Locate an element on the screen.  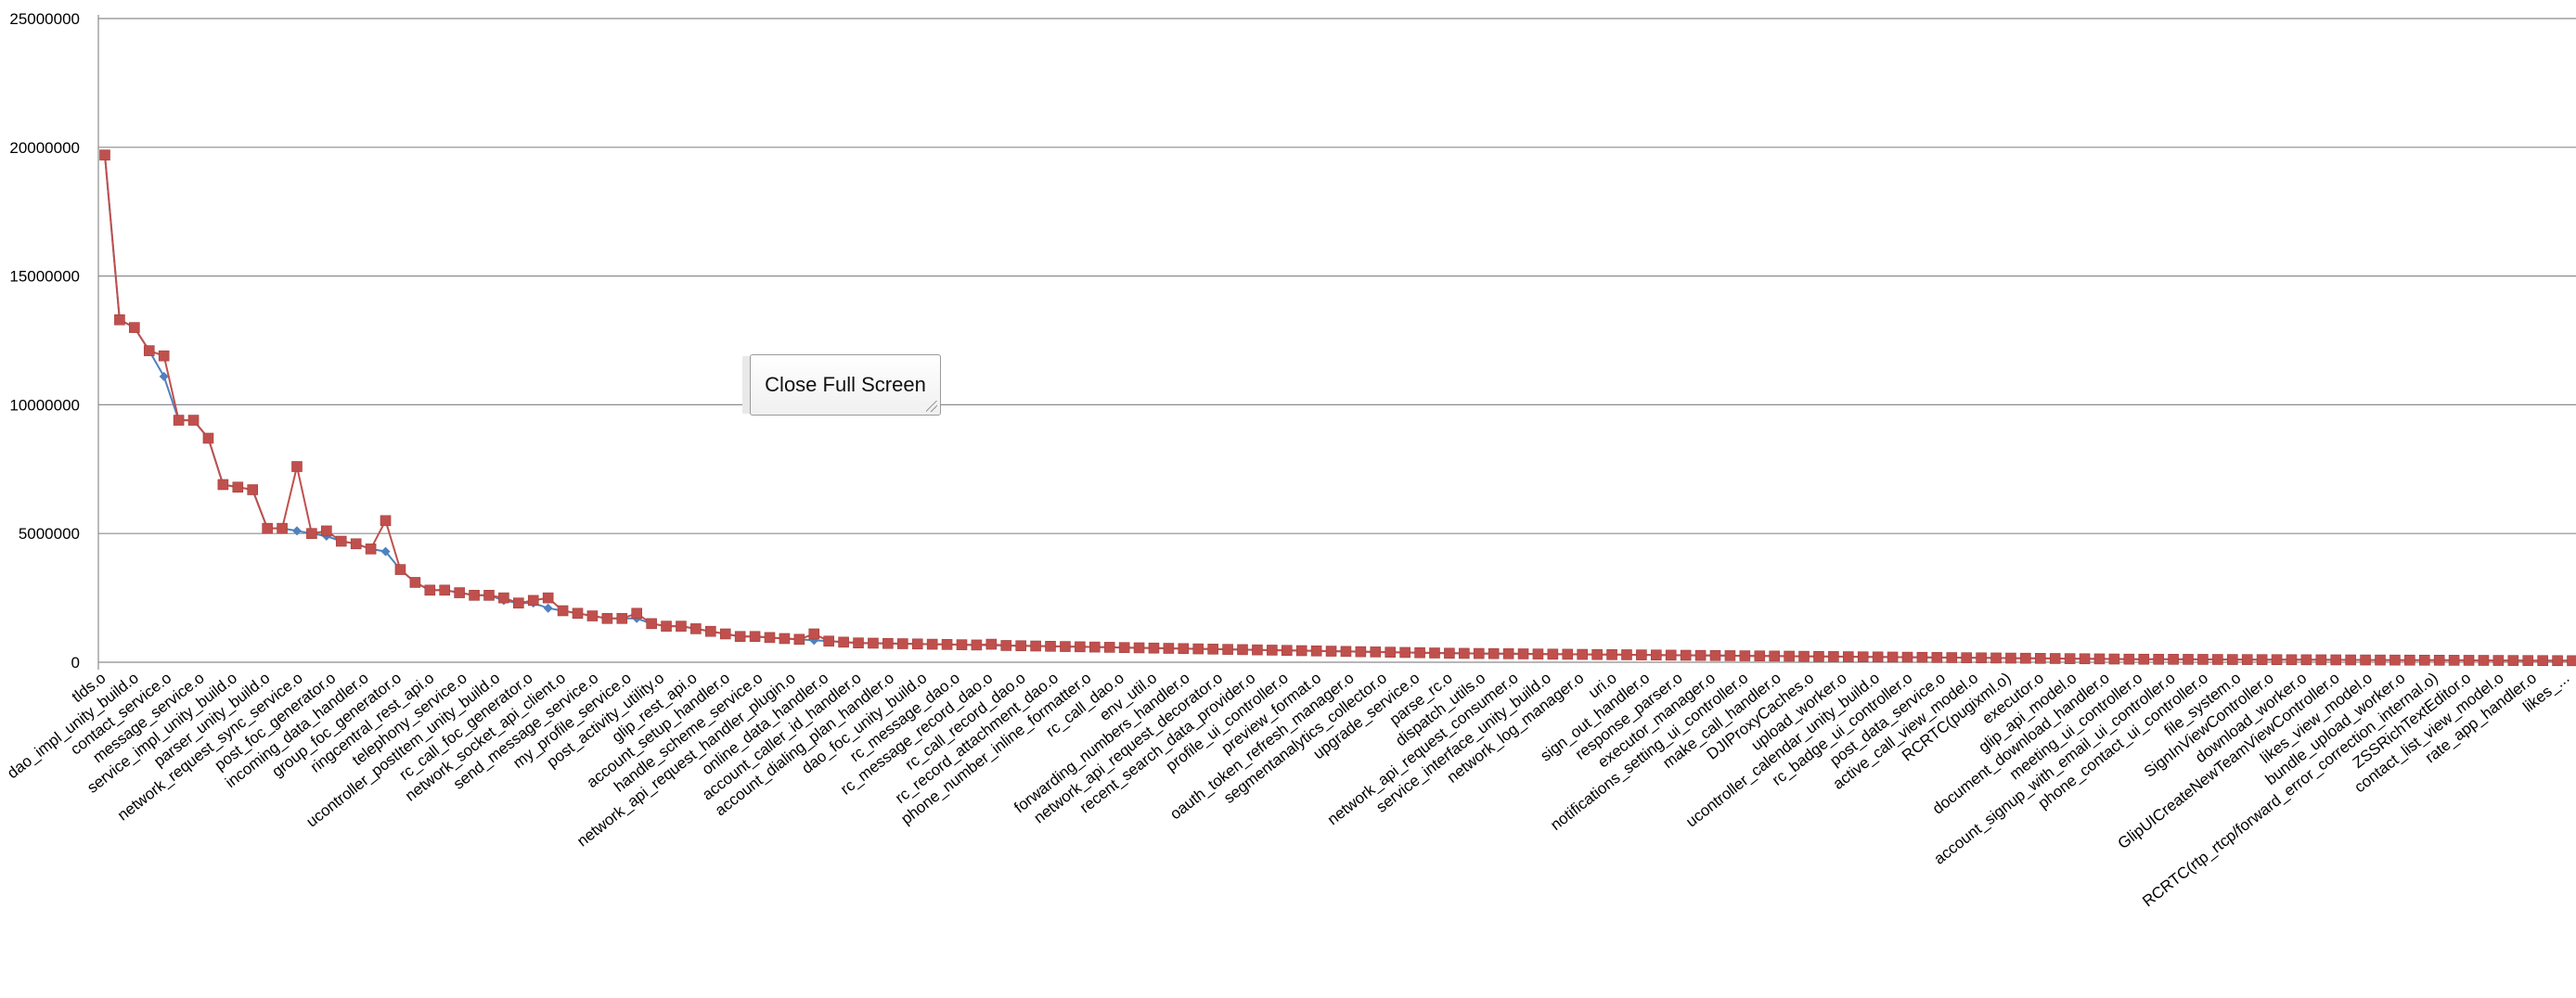
y-tick-label: 15000000 is located at coordinates (44, 277).